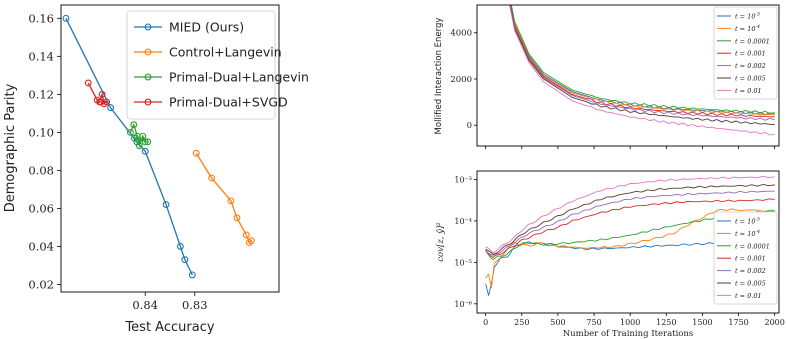  I want to click on y-tick-label: 0.06, so click(41, 208).